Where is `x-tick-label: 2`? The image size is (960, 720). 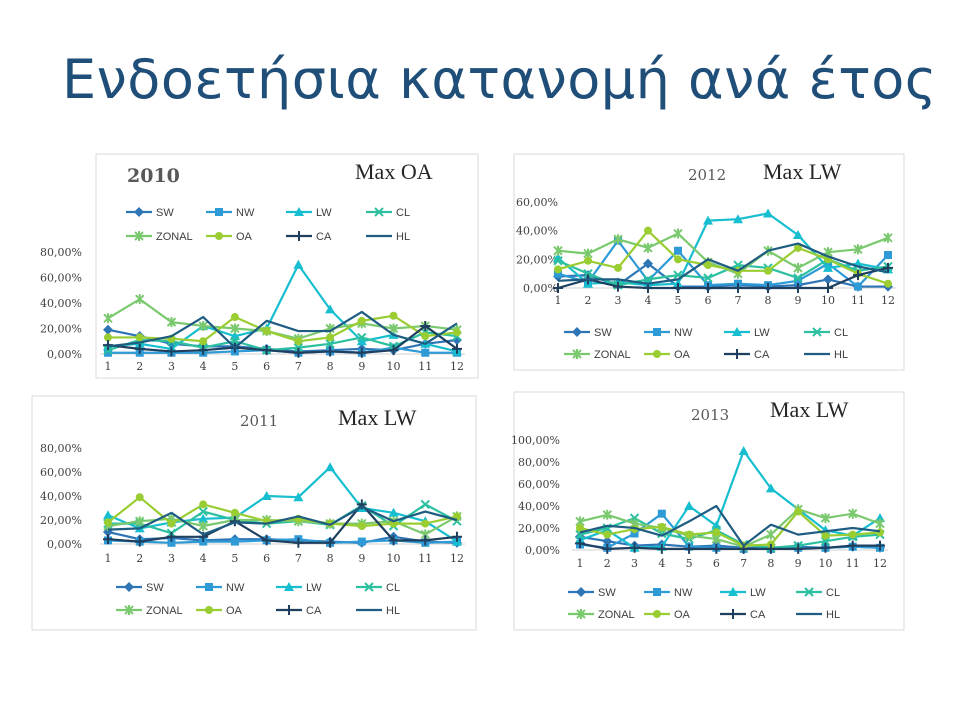
x-tick-label: 2 is located at coordinates (607, 563).